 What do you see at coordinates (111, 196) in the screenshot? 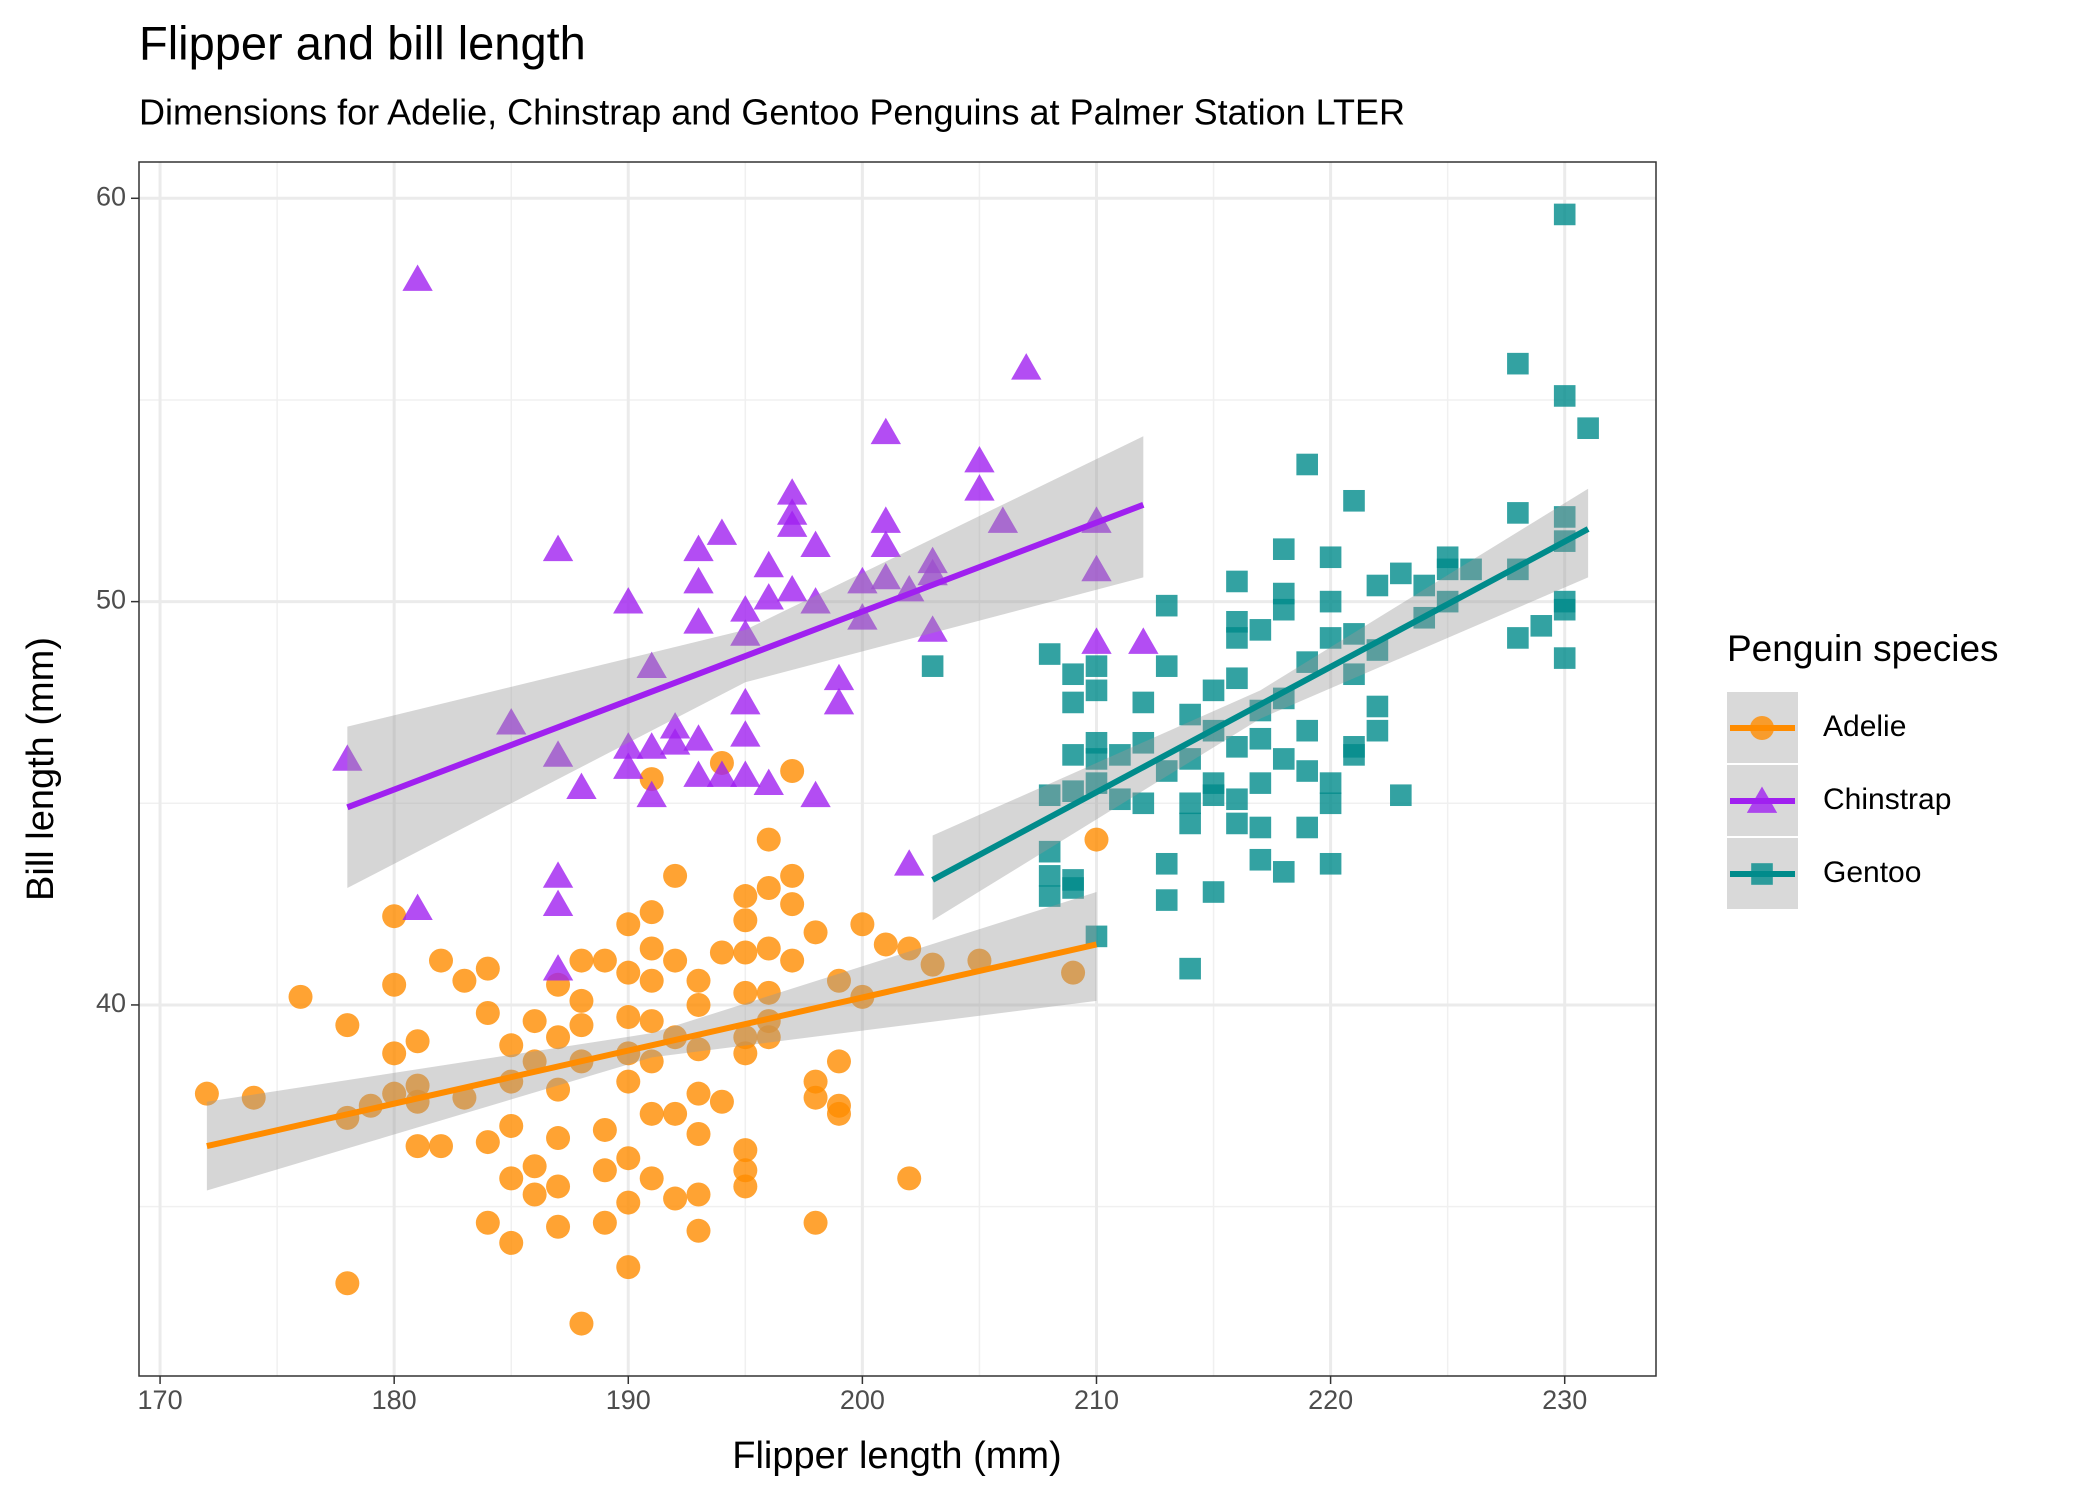
I see `y-tick-label: 60` at bounding box center [111, 196].